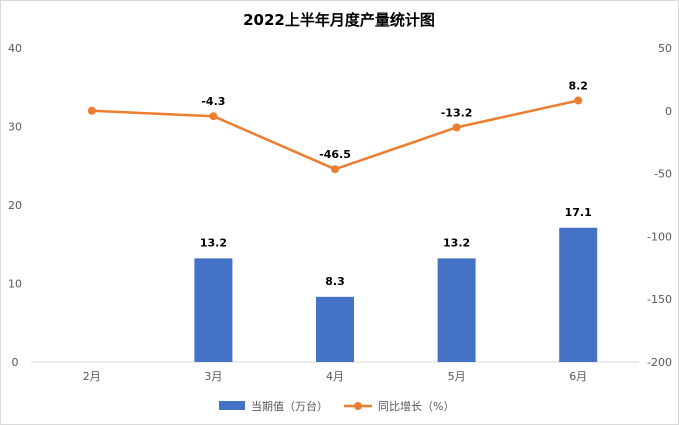 The image size is (679, 425). I want to click on legend-line-label: 同比增长（%）, so click(416, 406).